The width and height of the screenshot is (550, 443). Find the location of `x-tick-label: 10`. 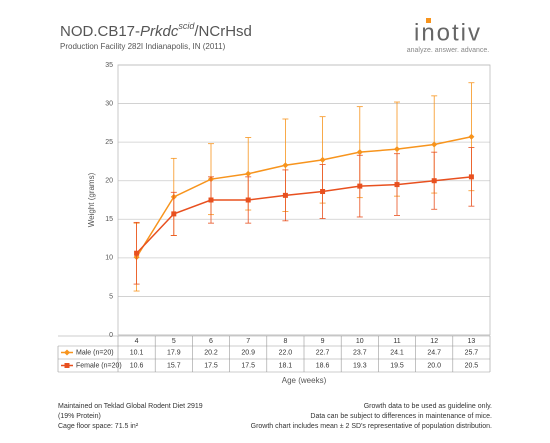

x-tick-label: 10 is located at coordinates (360, 341).